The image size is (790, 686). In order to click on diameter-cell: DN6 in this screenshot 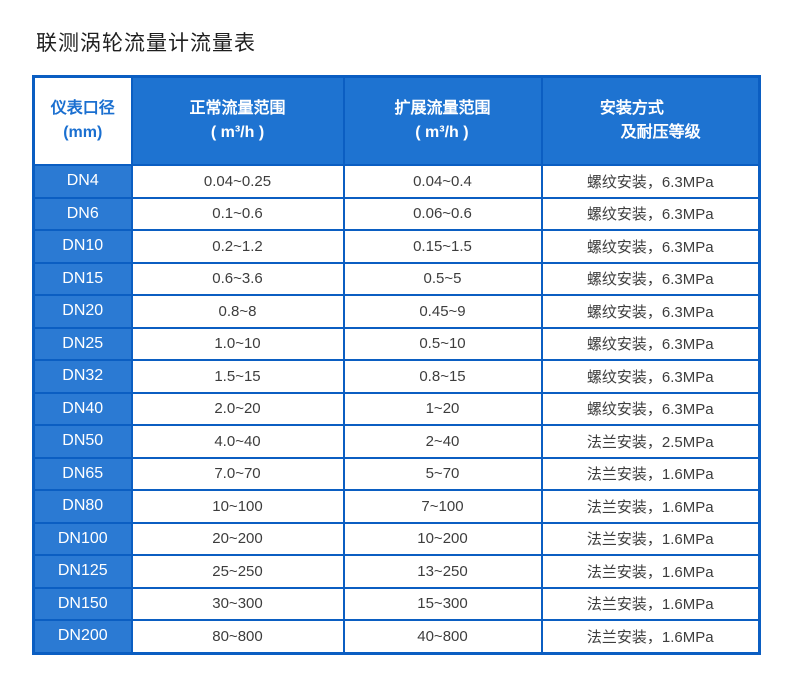, I will do `click(82, 213)`.